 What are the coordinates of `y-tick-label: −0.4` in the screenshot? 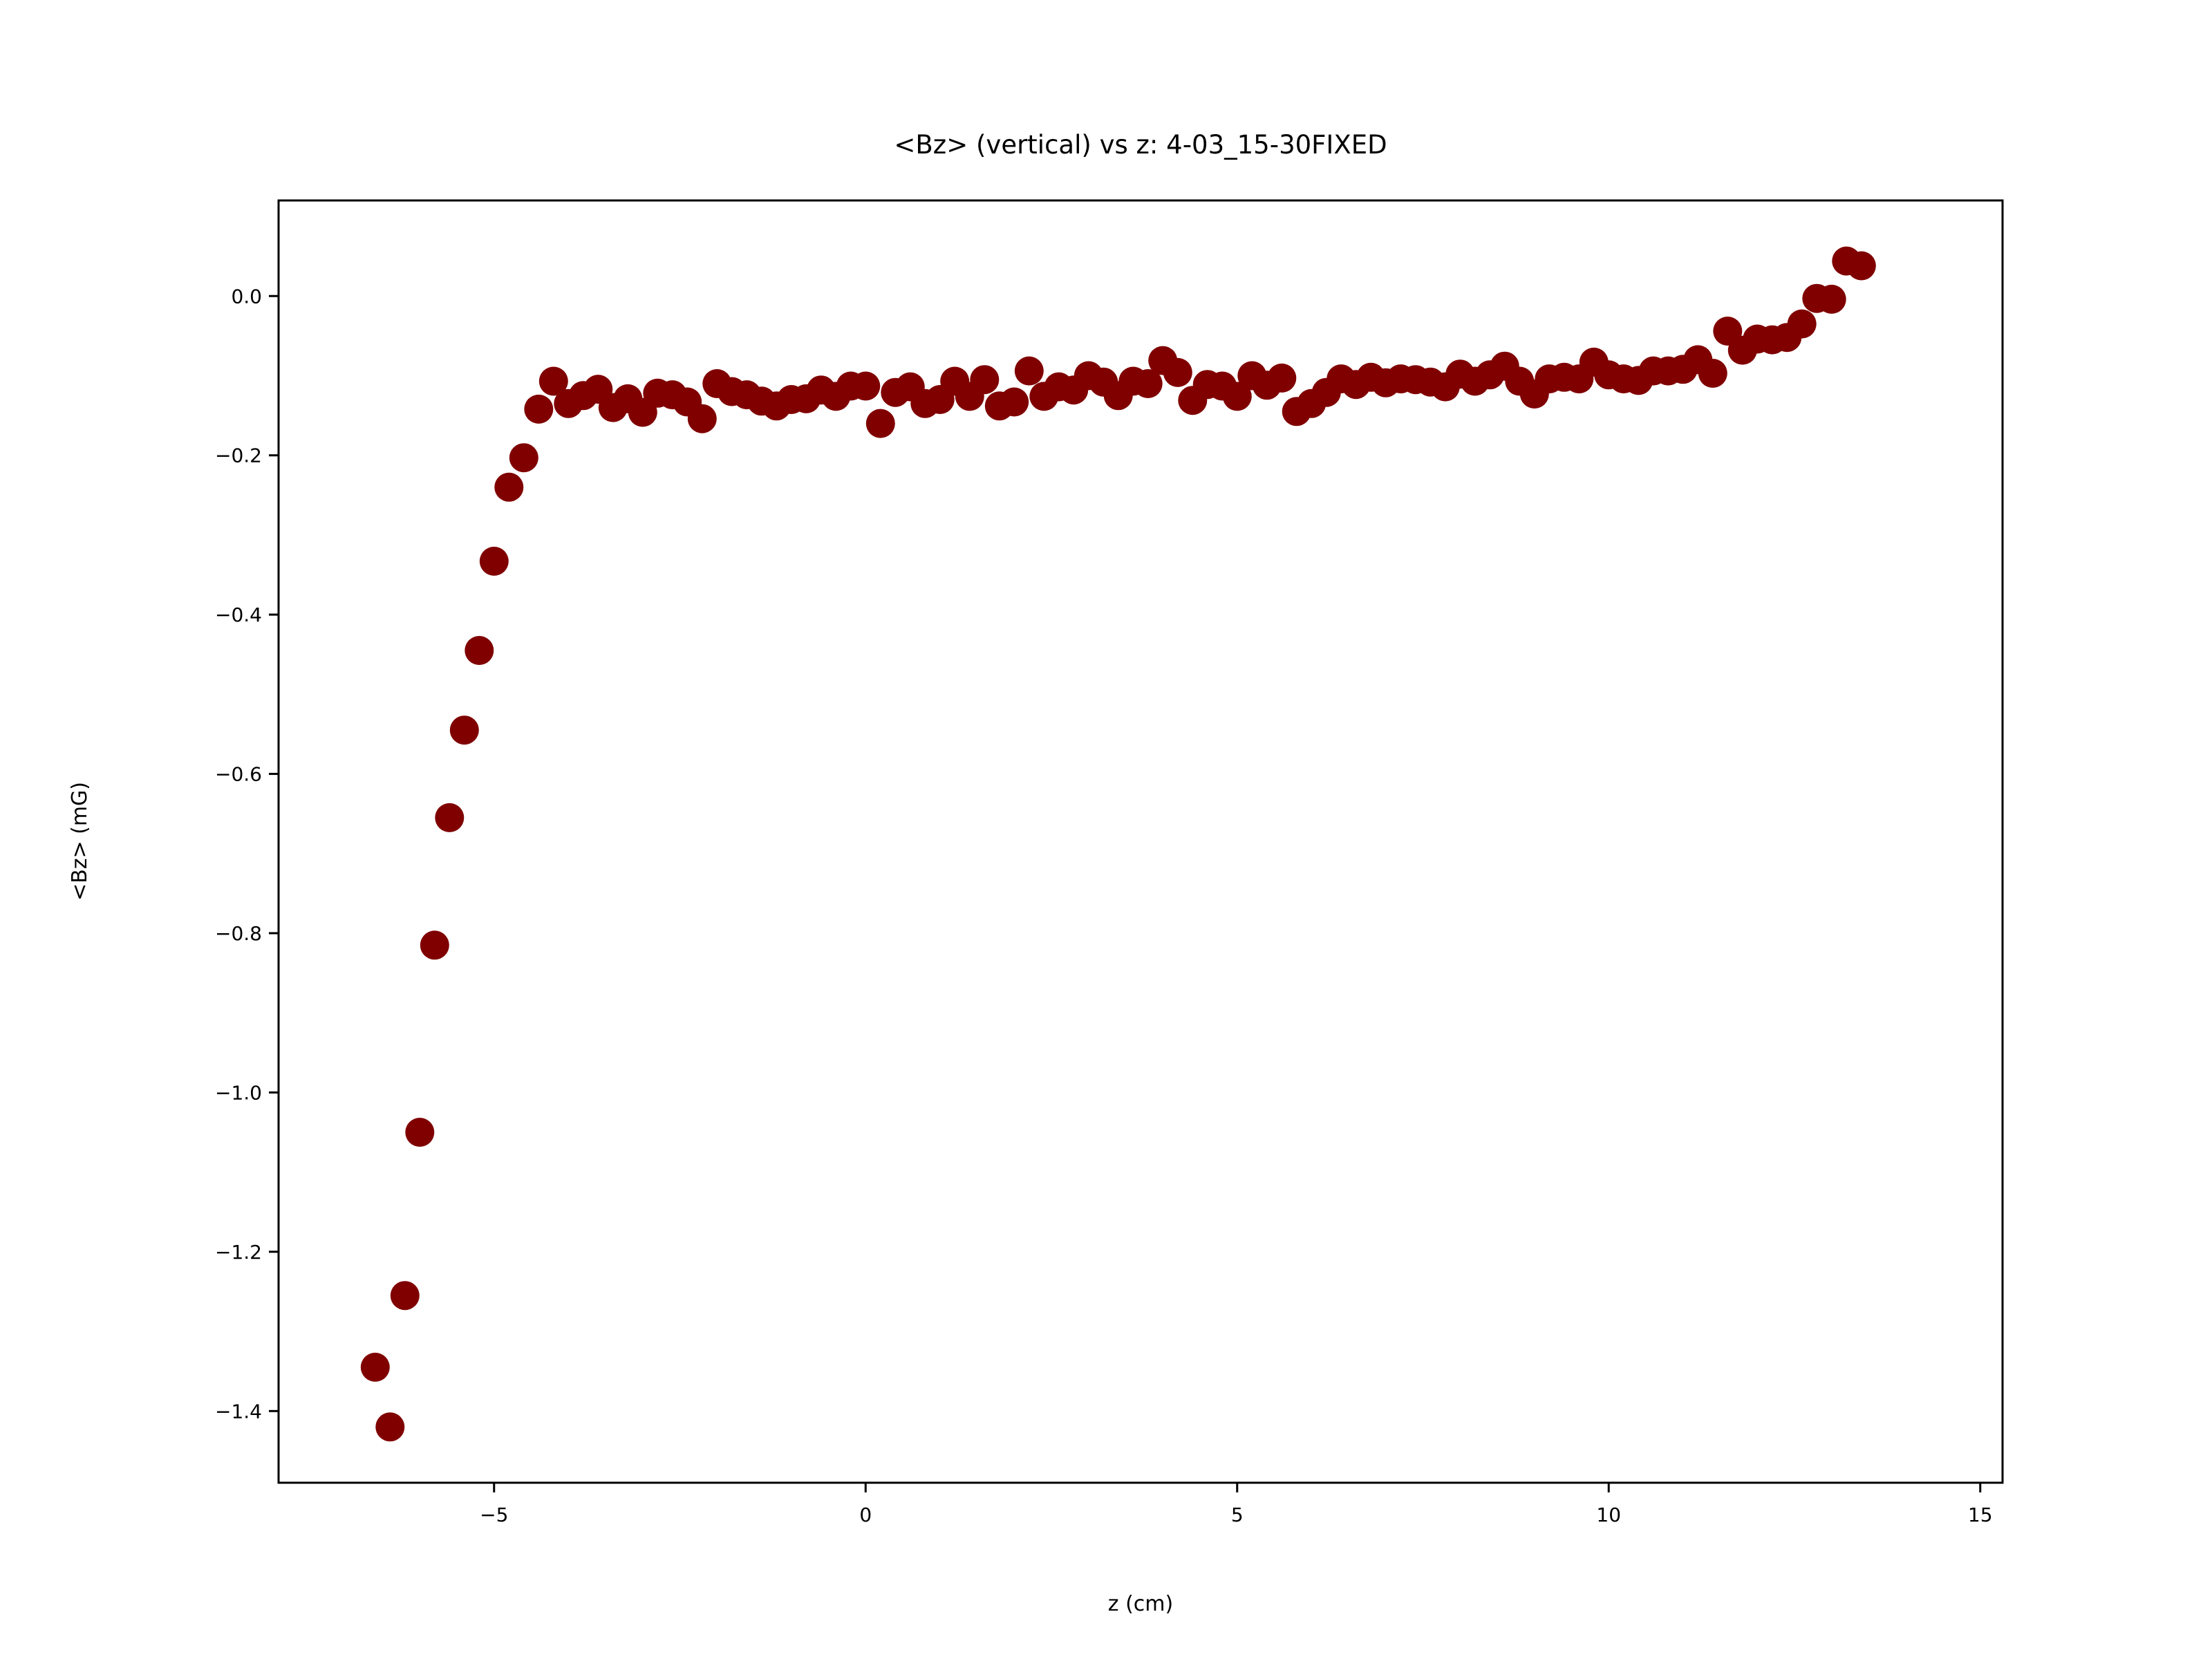 It's located at (239, 615).